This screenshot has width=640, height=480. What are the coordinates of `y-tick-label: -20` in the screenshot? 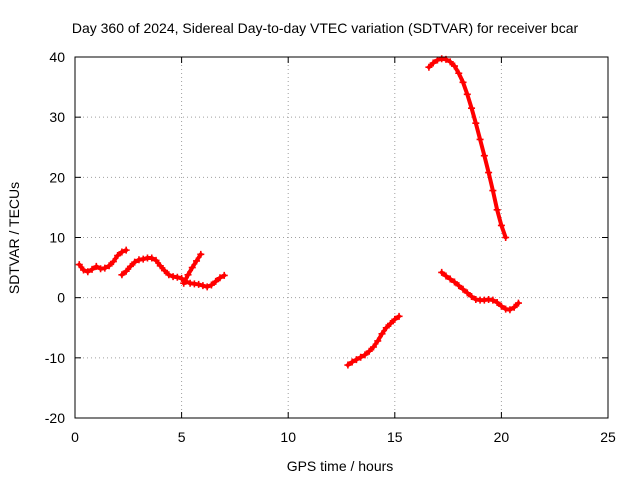 It's located at (55, 418).